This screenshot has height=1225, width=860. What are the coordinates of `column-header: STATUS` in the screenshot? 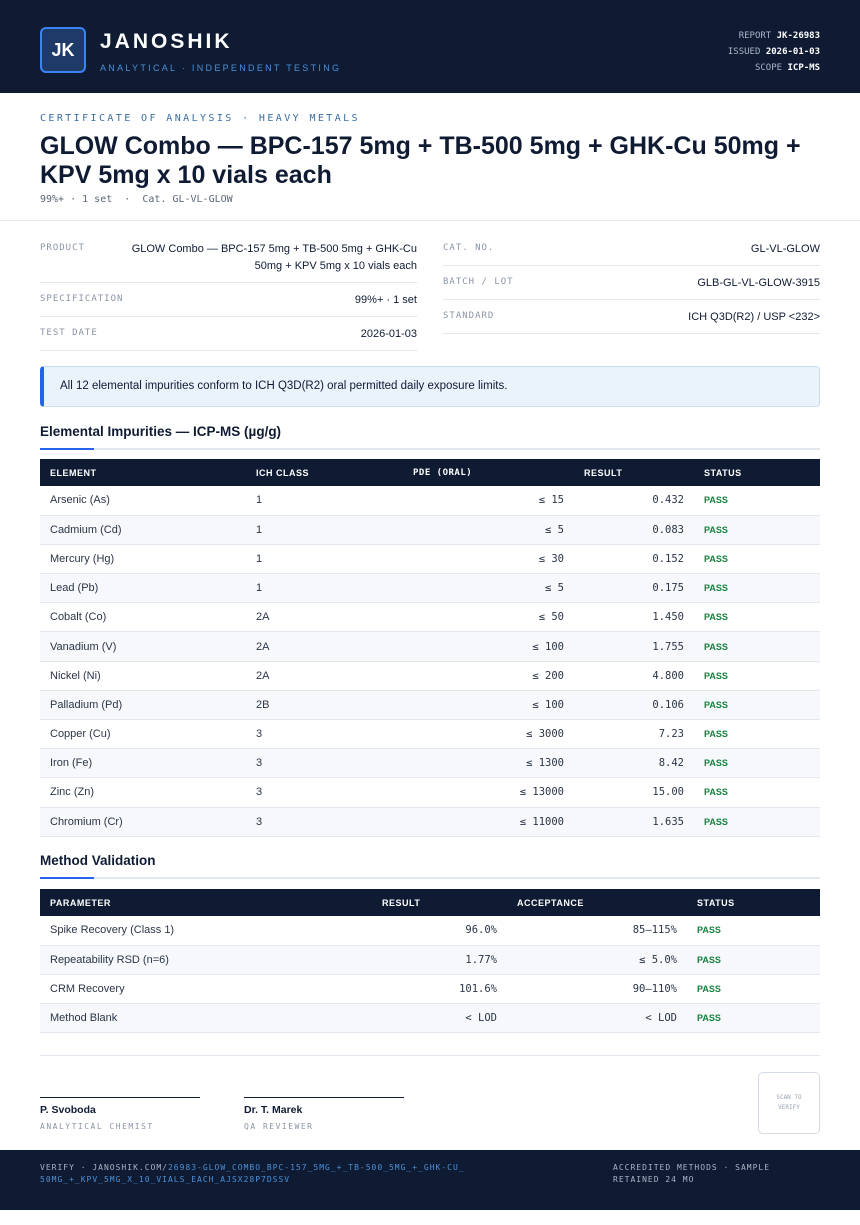 It's located at (753, 902).